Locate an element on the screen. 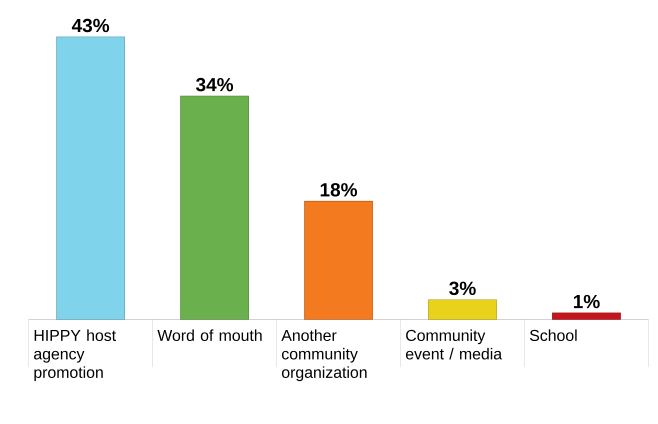  x-tick-label: Another community organization is located at coordinates (324, 355).